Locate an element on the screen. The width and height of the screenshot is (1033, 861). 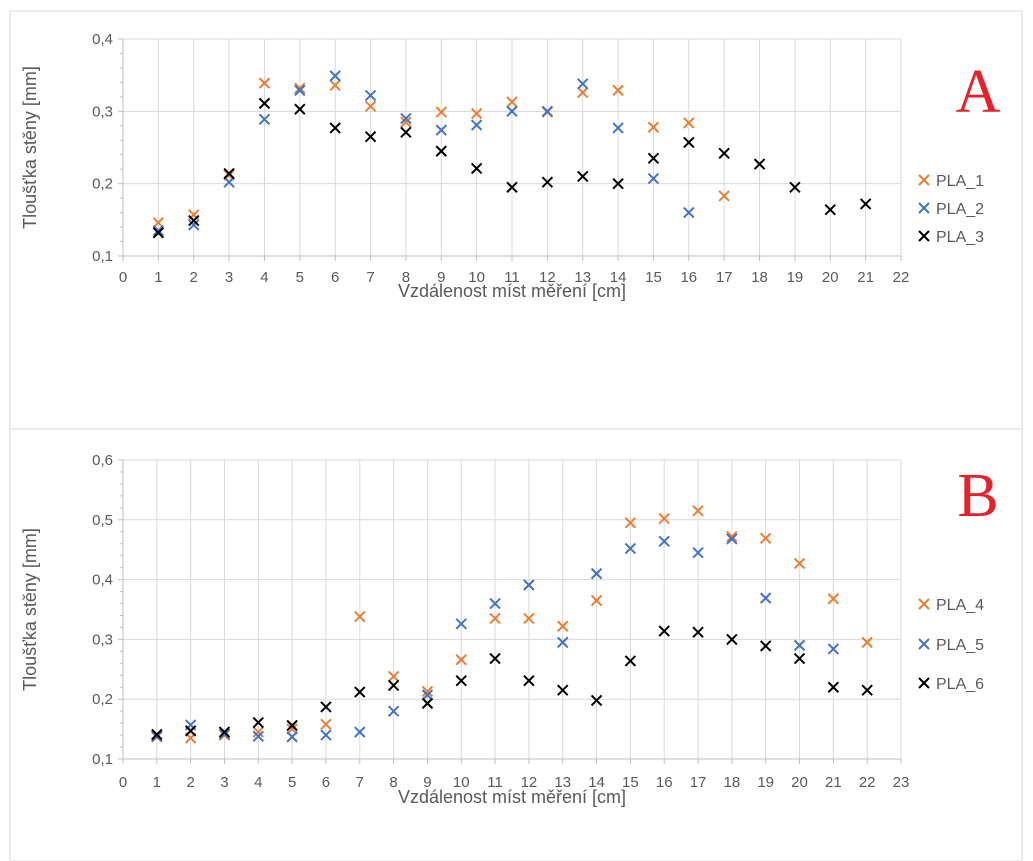
x-tick-label: 9 is located at coordinates (427, 782).